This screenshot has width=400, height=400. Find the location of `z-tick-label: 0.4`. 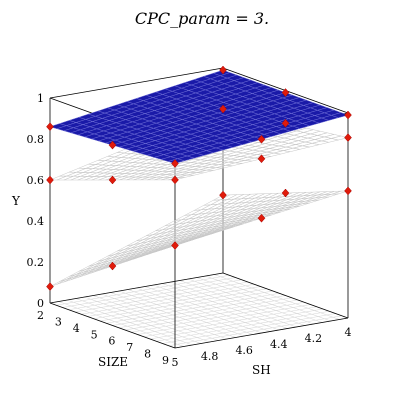

z-tick-label: 0.4 is located at coordinates (36, 221).